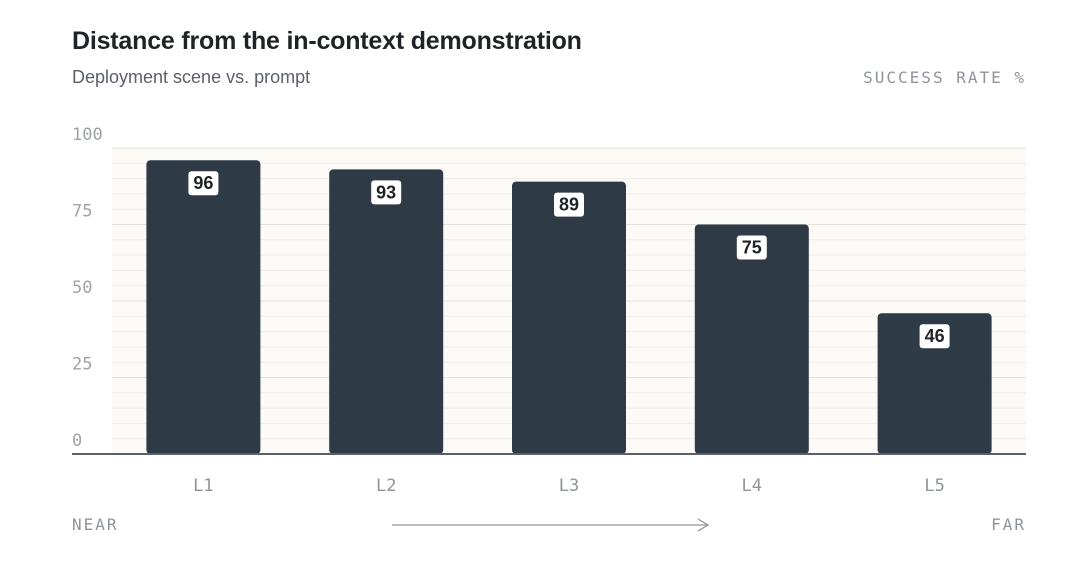  I want to click on bar-l5, so click(934, 383).